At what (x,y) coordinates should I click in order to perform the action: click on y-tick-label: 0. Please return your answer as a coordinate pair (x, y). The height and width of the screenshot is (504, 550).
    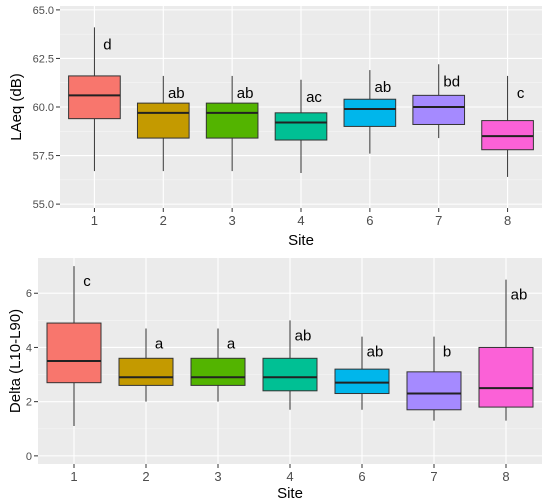
    Looking at the image, I should click on (29, 457).